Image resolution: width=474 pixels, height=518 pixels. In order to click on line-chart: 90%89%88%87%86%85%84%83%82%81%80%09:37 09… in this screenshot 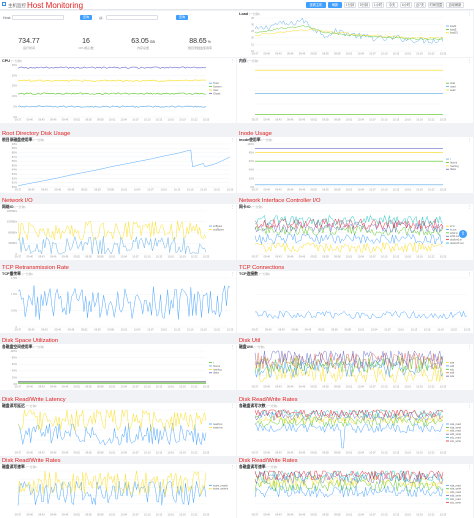, I will do `click(118, 165)`.